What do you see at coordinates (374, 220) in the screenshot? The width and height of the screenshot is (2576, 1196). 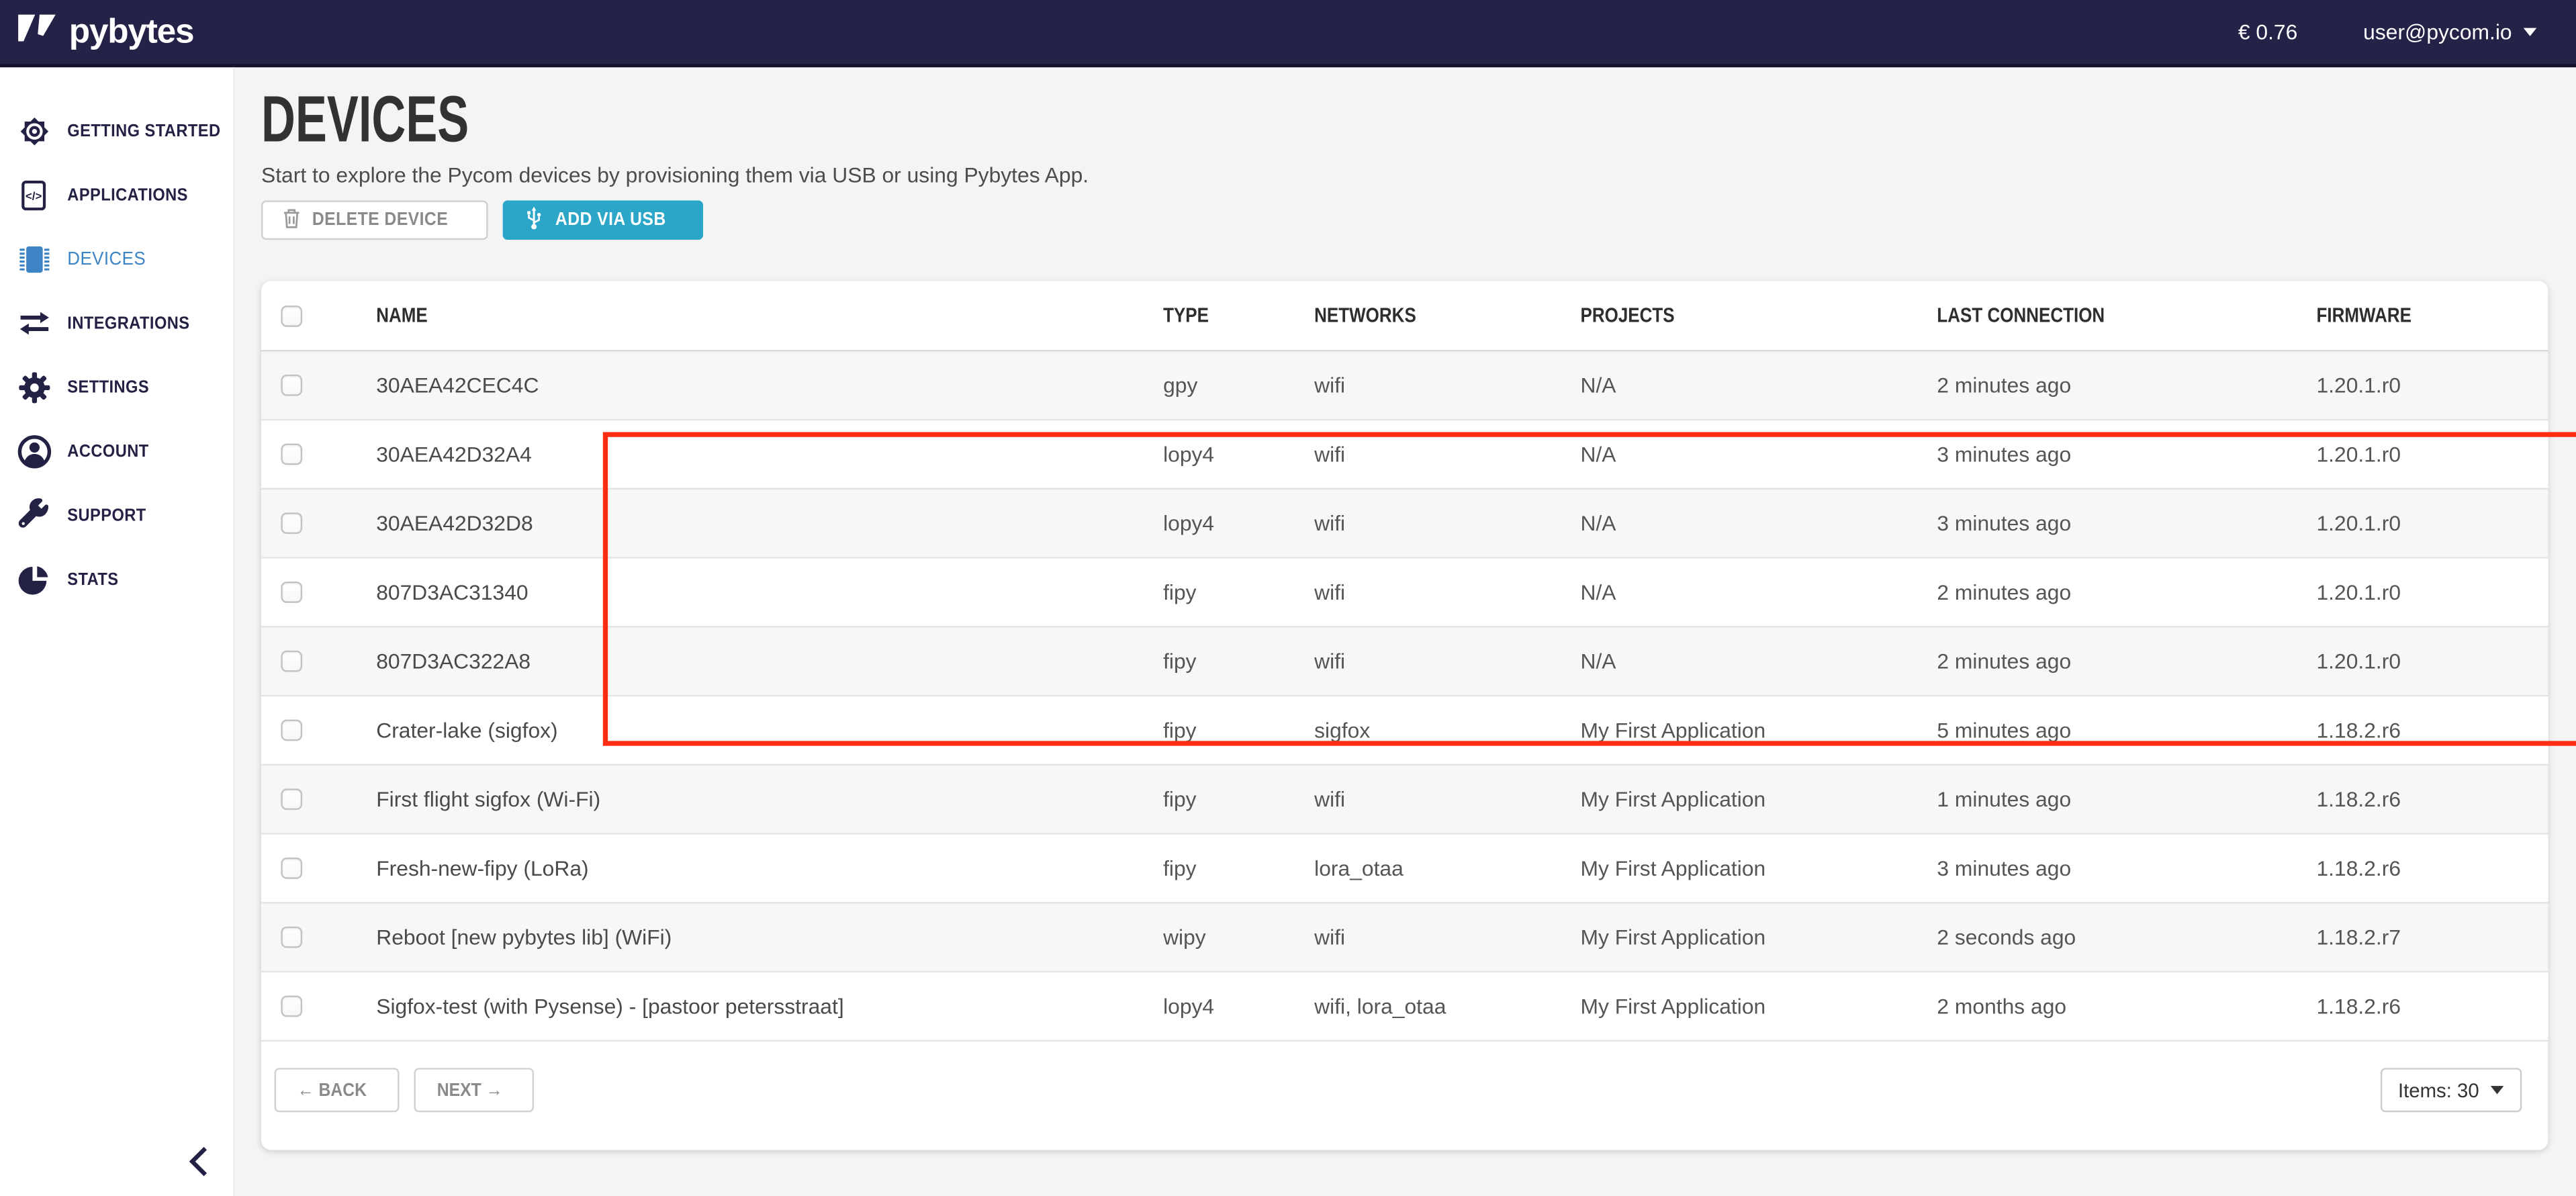 I see `delete-device-button: DELETE DEVICE` at bounding box center [374, 220].